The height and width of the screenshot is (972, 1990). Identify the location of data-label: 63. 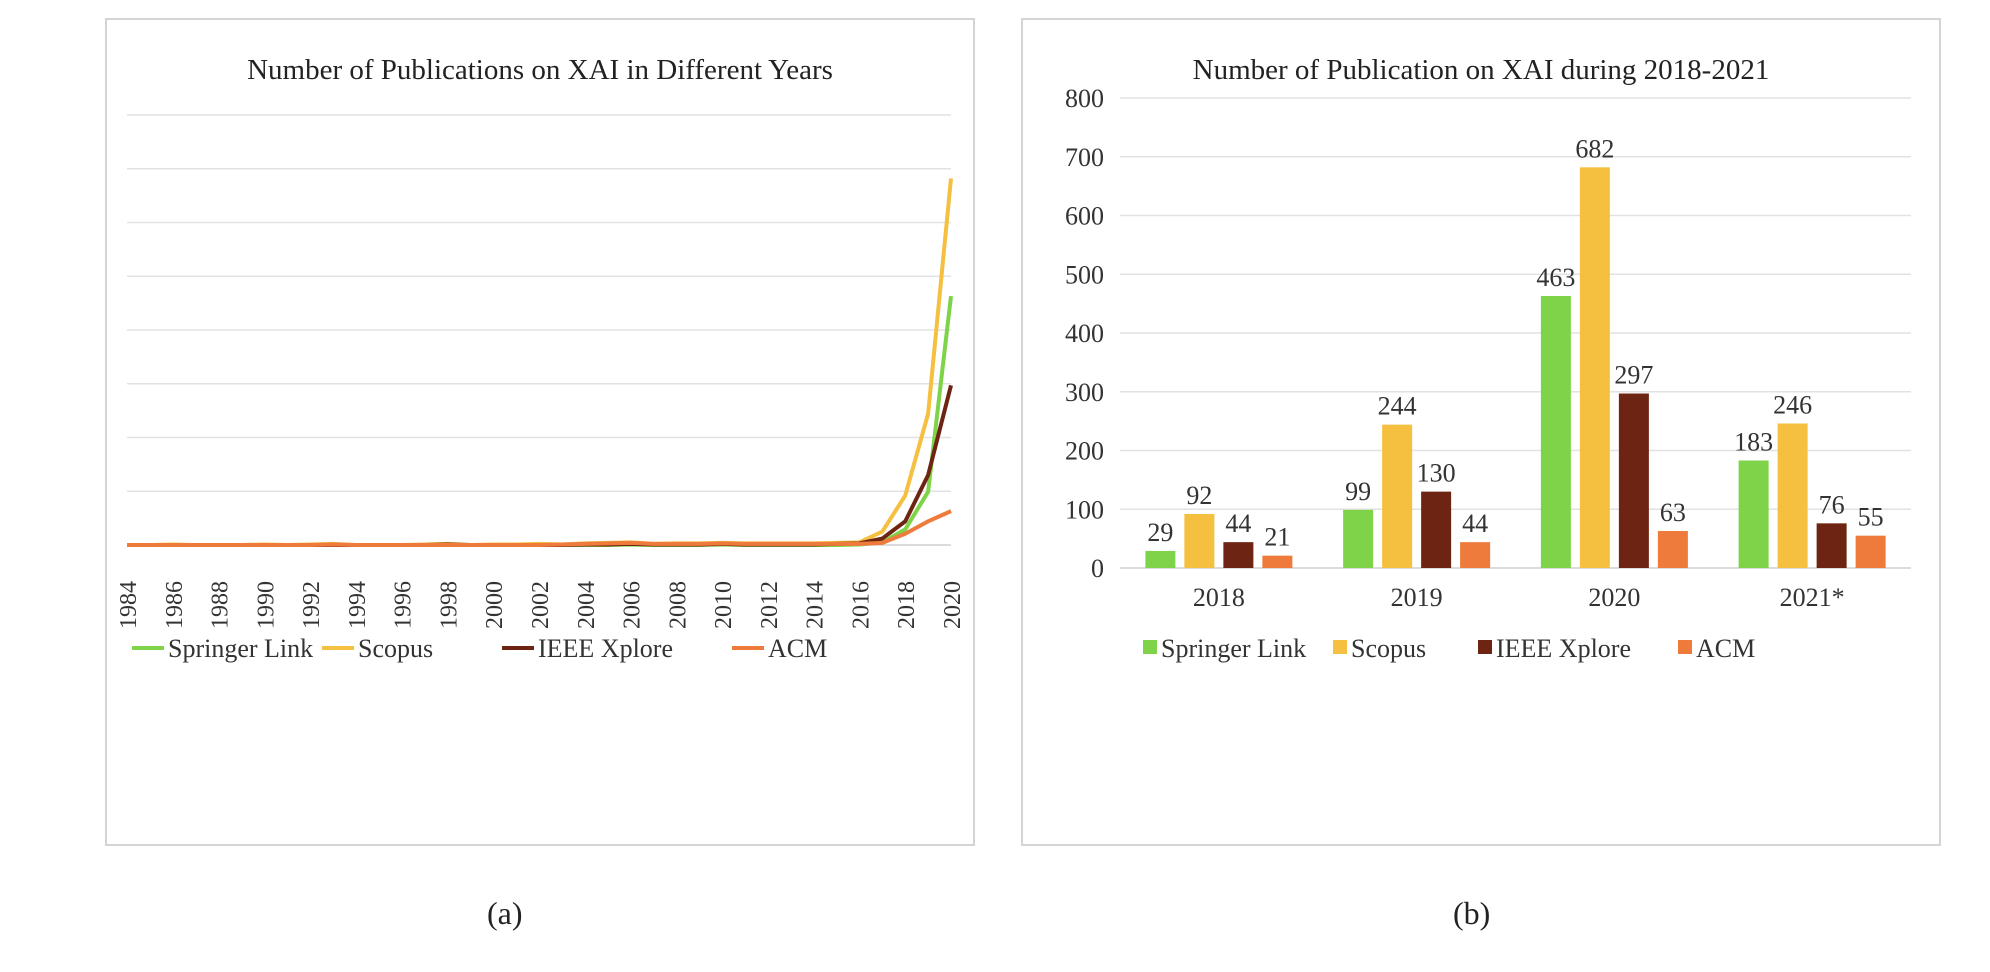
(1673, 512).